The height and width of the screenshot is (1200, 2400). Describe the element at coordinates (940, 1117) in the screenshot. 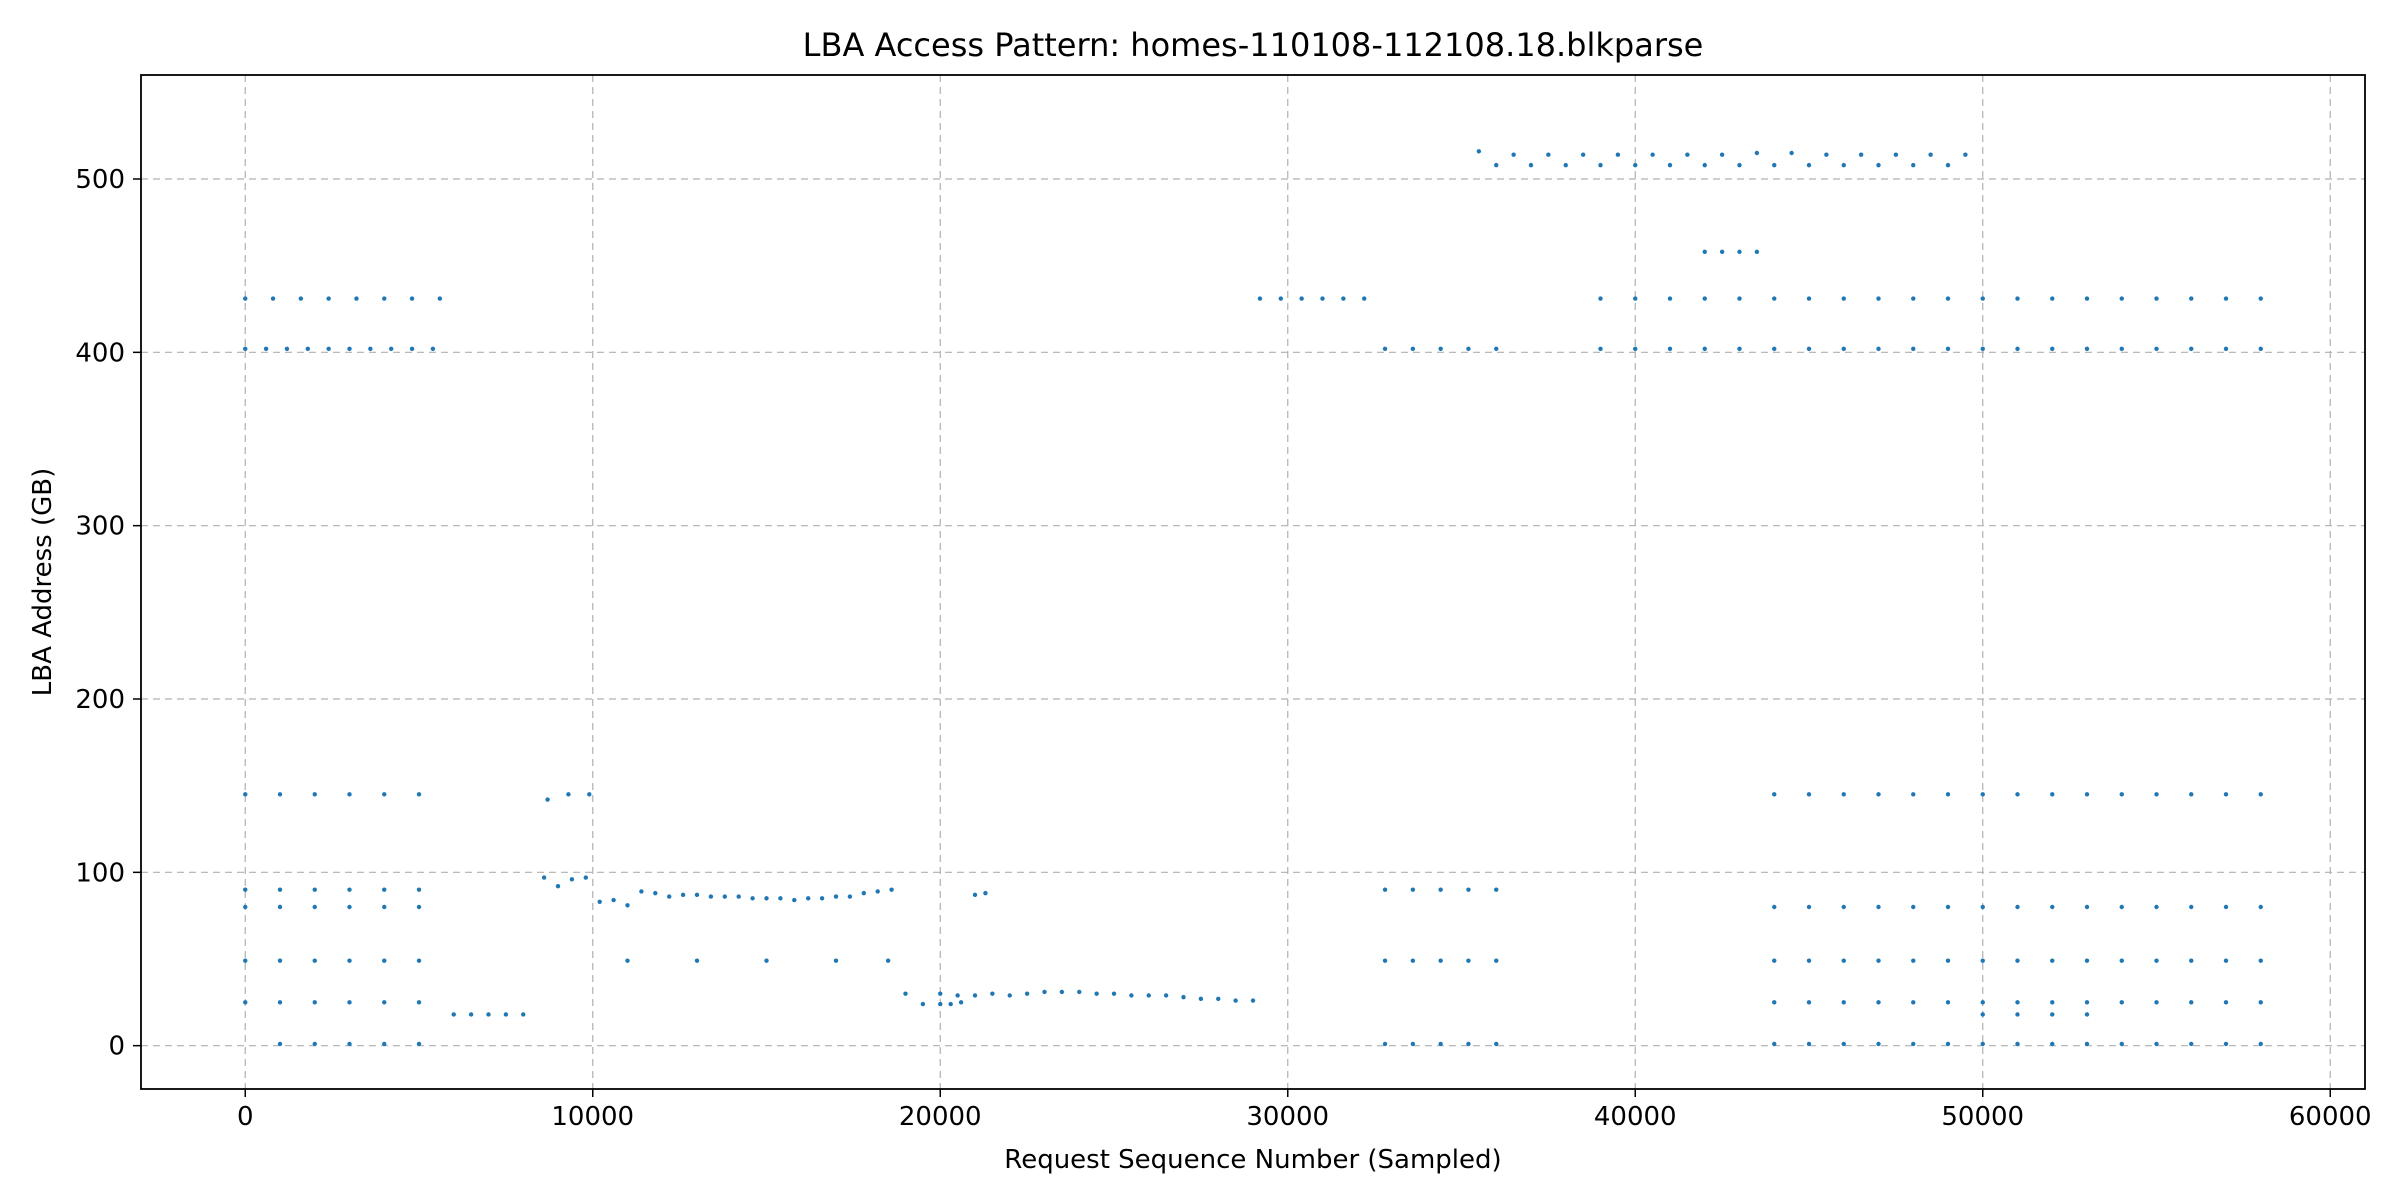

I see `x-tick-label: 20000` at that location.